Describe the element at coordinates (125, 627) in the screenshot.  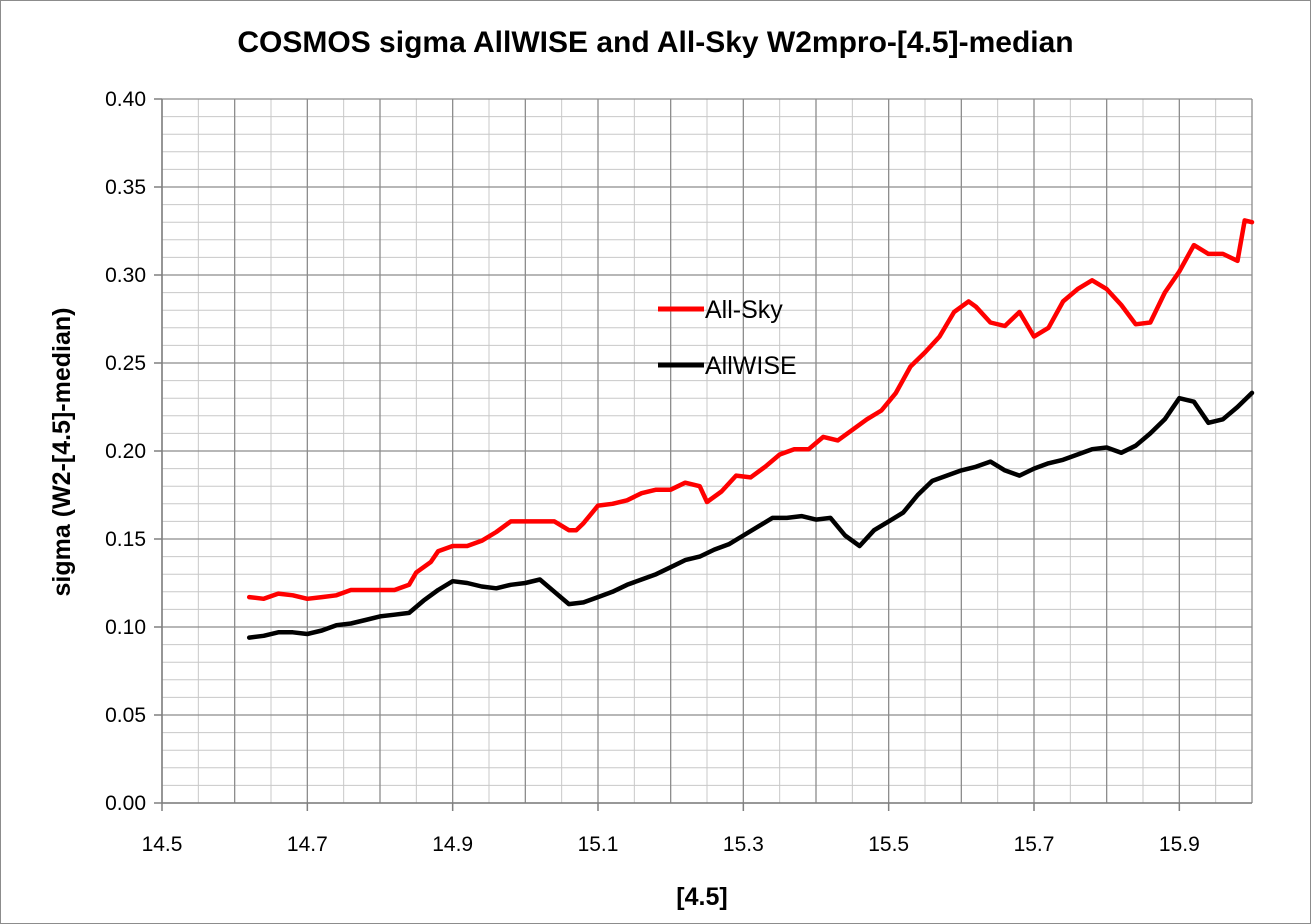
I see `y-tick-label: 0.10` at that location.